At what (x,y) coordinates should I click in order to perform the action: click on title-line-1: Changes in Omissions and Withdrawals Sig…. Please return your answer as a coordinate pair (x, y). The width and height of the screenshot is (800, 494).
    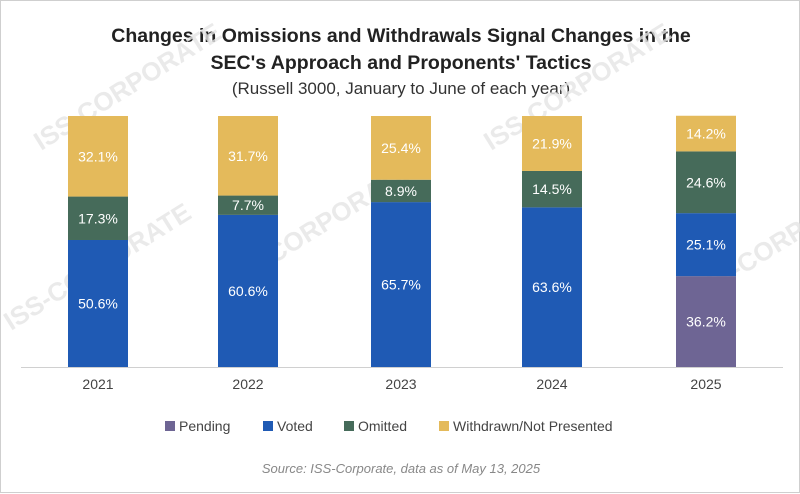
    Looking at the image, I should click on (401, 36).